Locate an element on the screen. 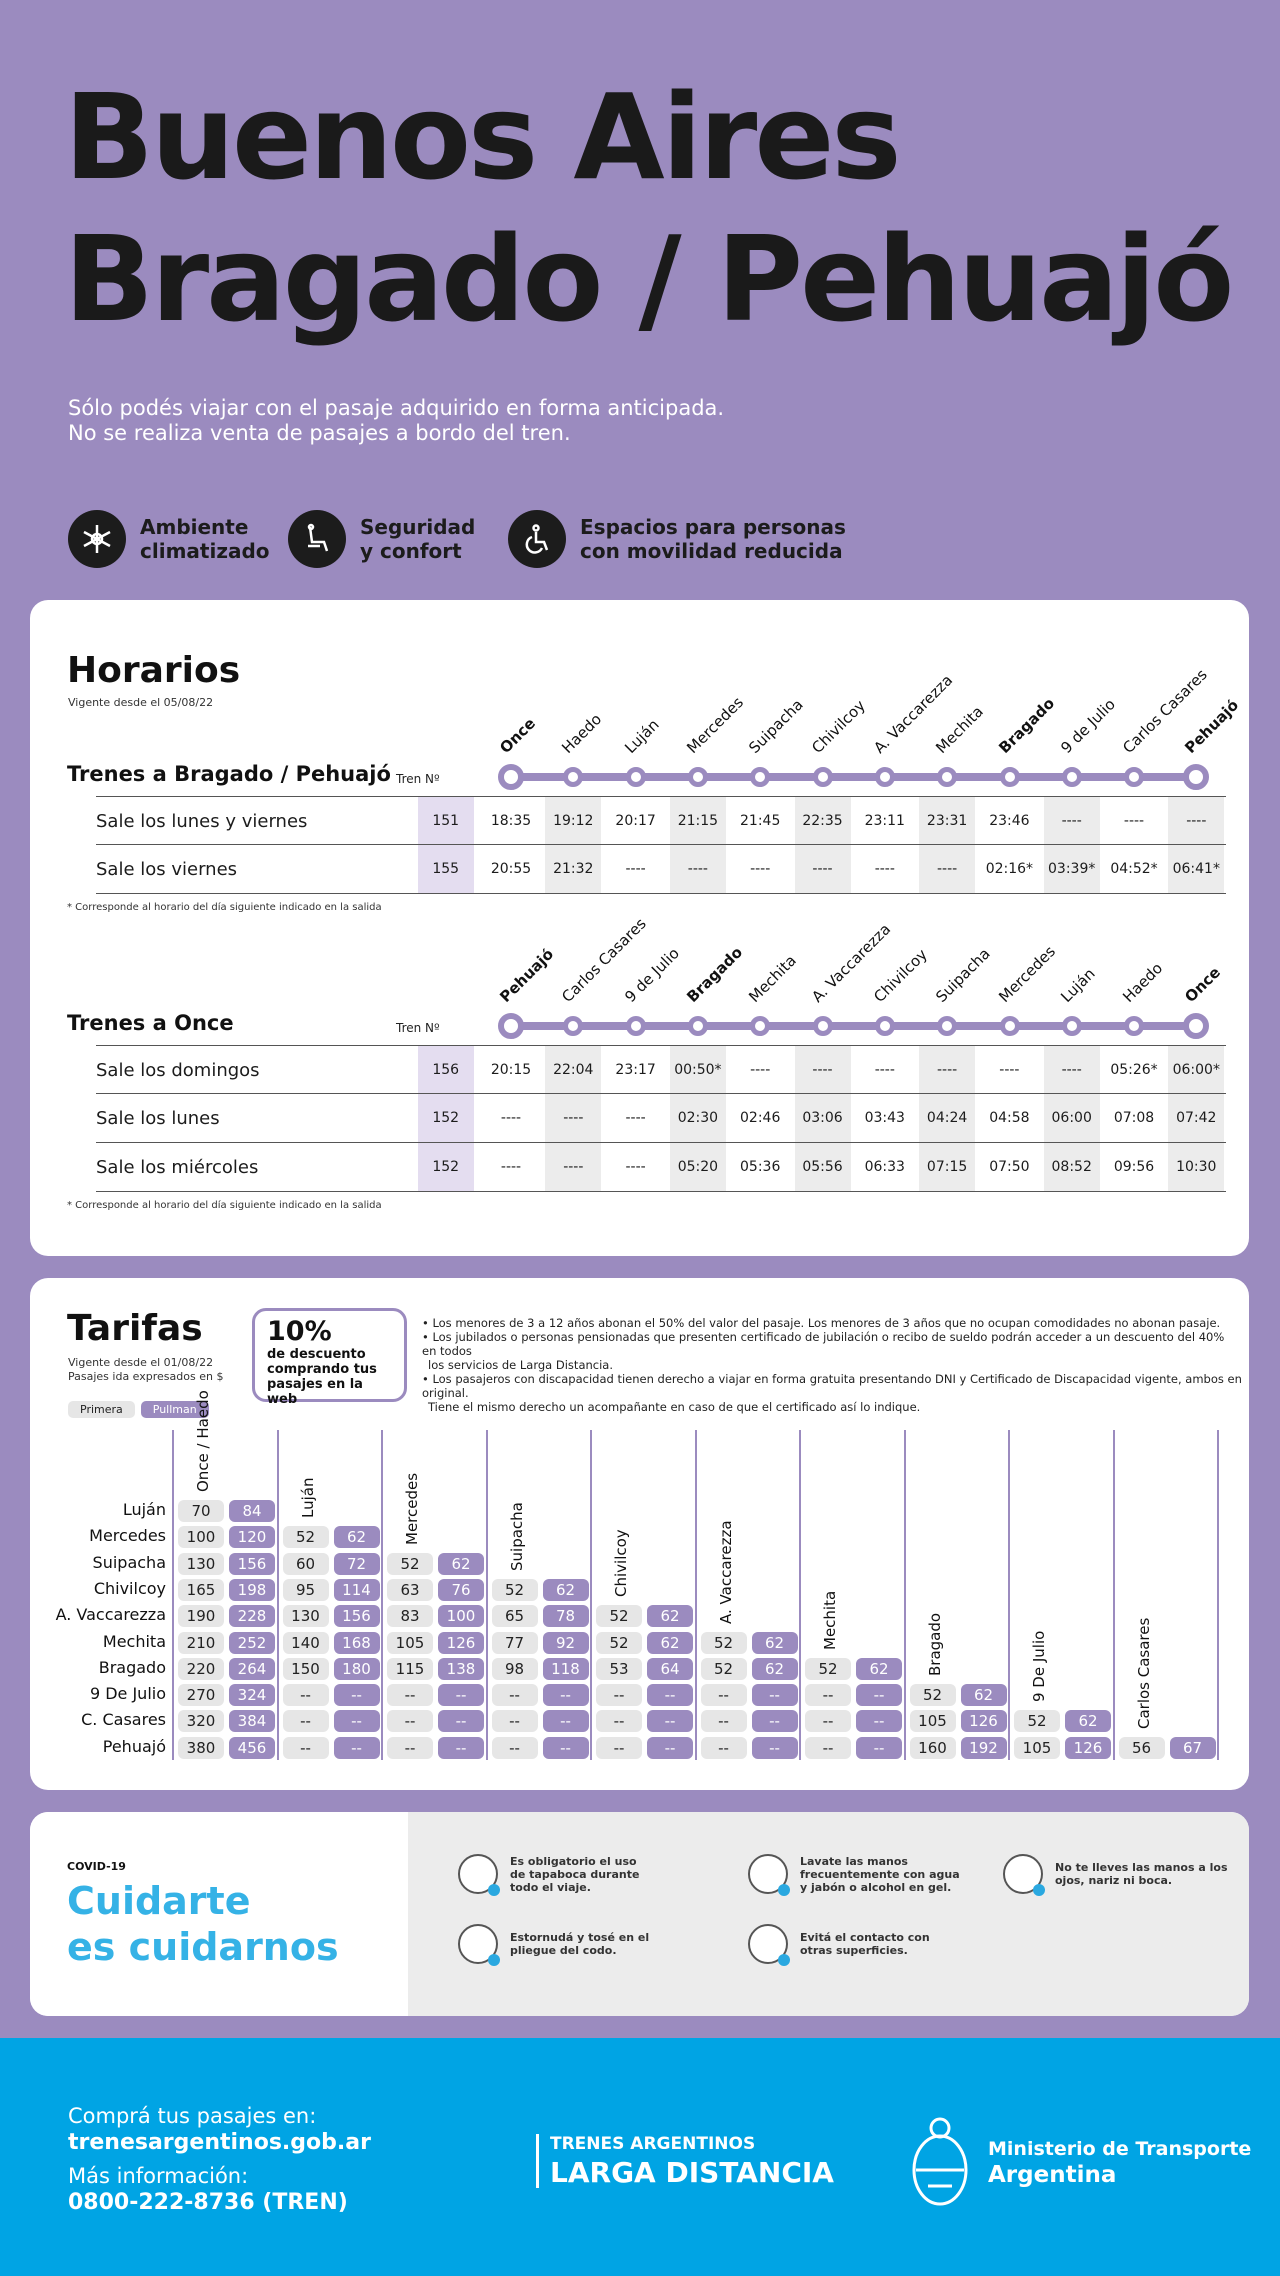  fares-destination-label: Bragado is located at coordinates (132, 1667).